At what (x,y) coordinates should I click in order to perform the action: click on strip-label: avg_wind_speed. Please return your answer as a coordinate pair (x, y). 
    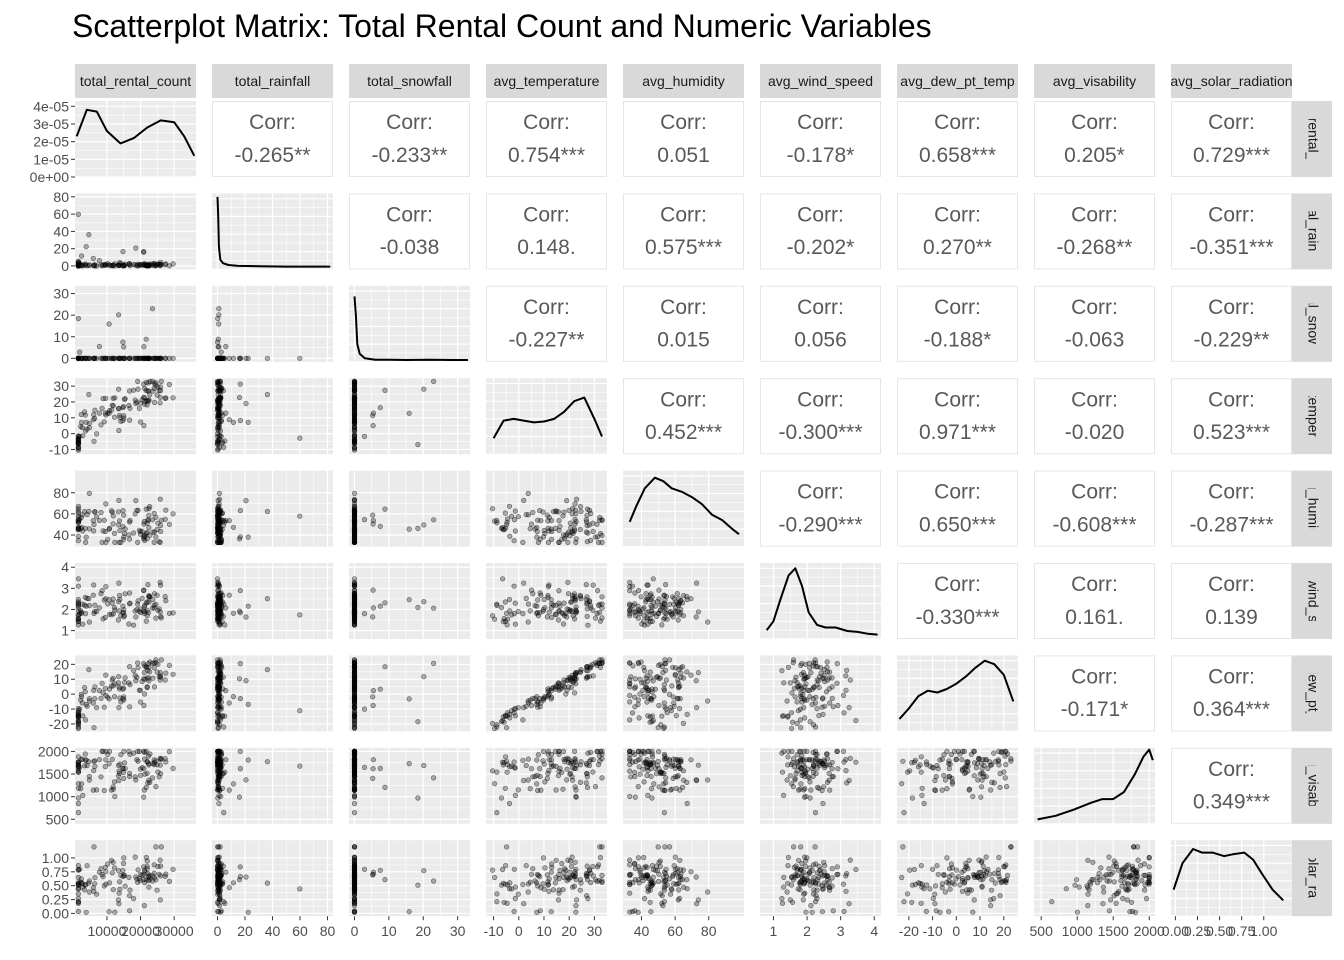
    Looking at the image, I should click on (1313, 600).